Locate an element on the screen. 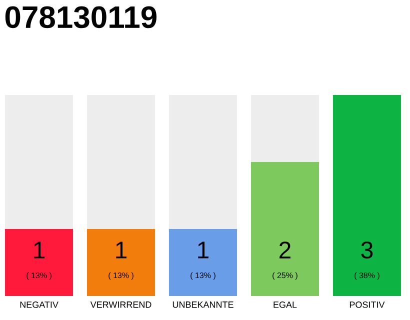 This screenshot has width=410, height=320. x-tick-label: EGAL is located at coordinates (285, 305).